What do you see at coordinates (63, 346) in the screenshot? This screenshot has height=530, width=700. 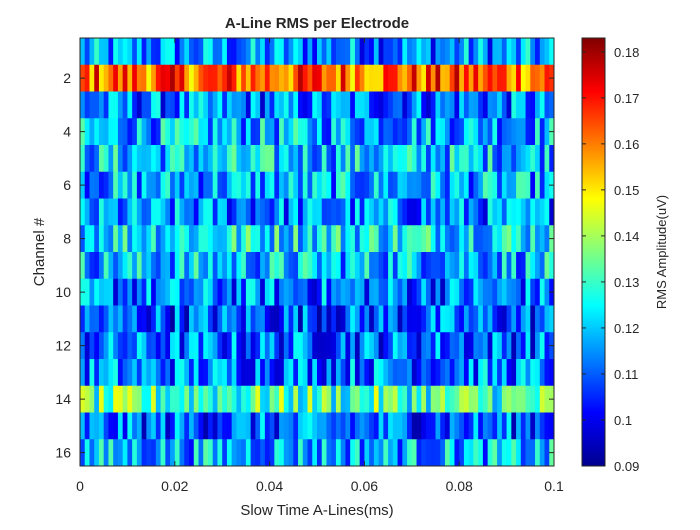 I see `y-tick-label: 12` at bounding box center [63, 346].